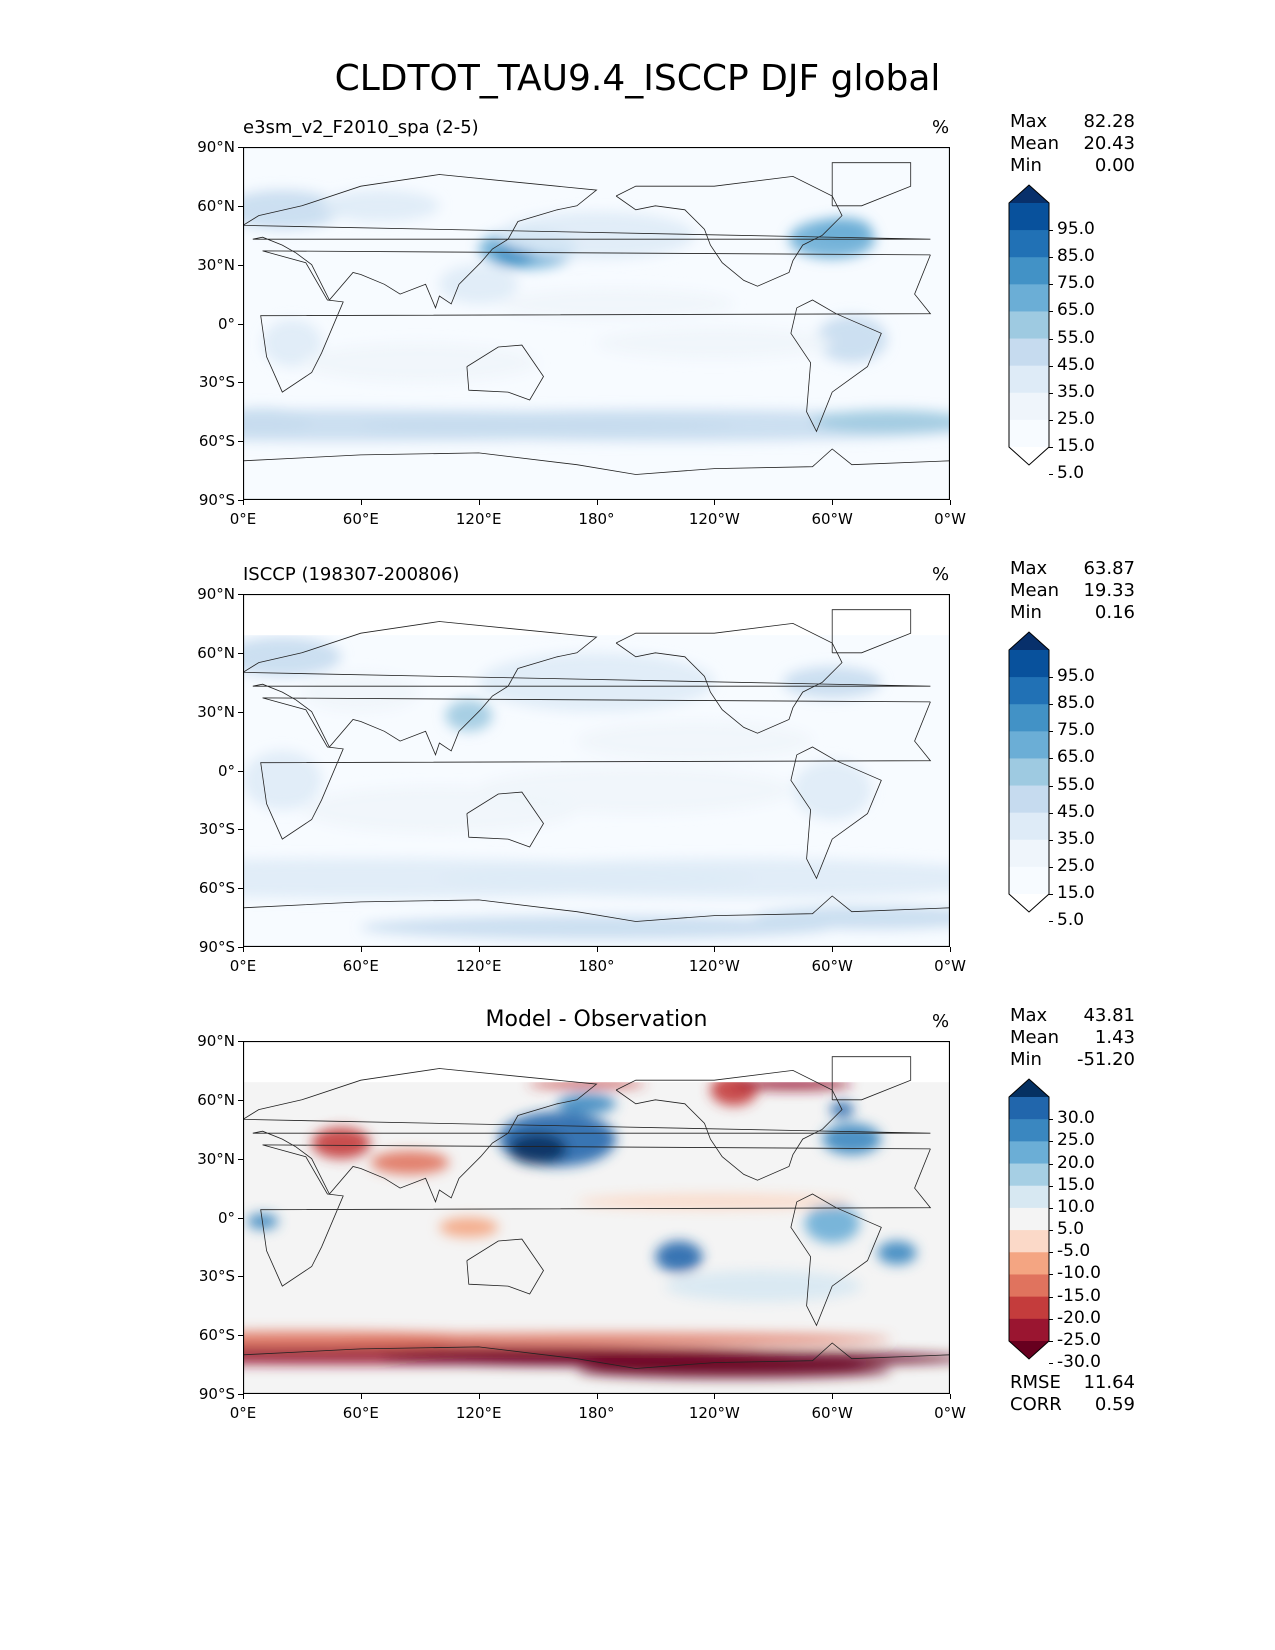 Image resolution: width=1275 pixels, height=1650 pixels. I want to click on panel-title: e3sm_v2_F2010_spa (2-5), so click(361, 127).